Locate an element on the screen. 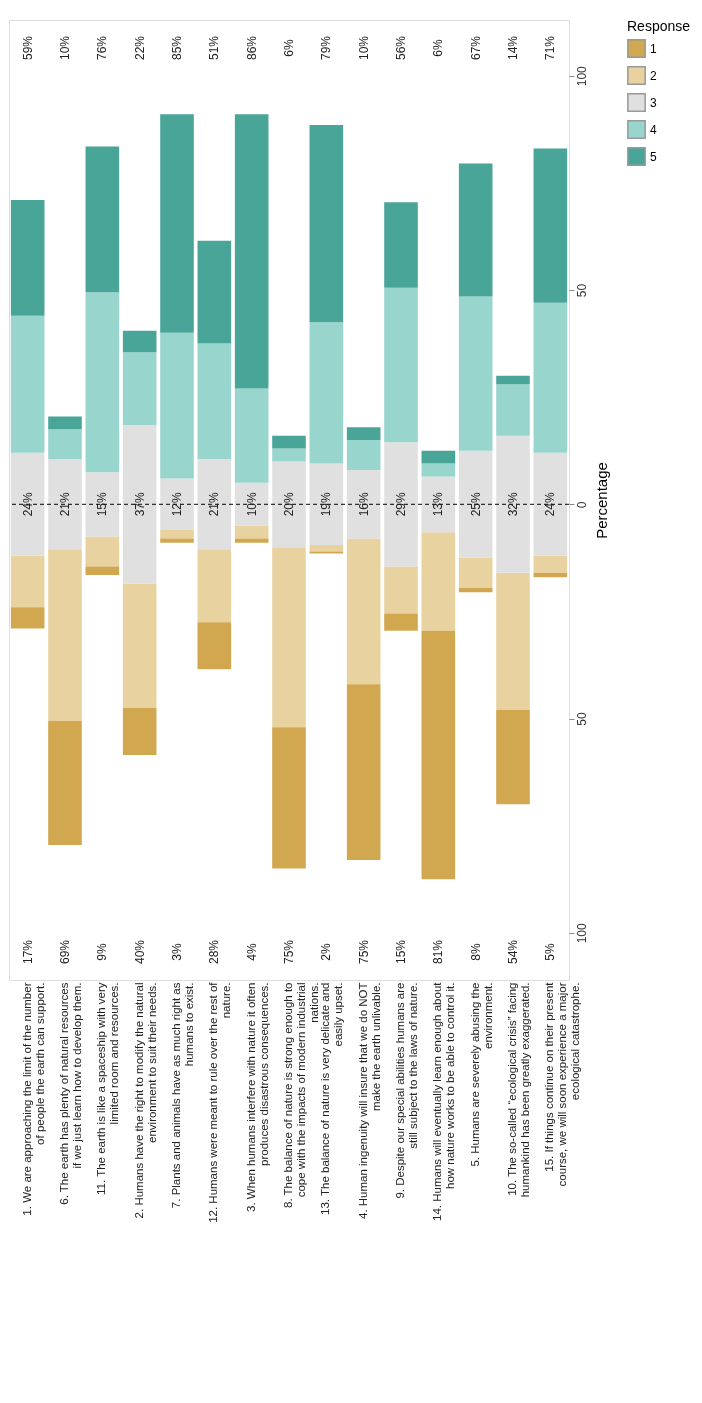  annotation: 21% is located at coordinates (214, 504).